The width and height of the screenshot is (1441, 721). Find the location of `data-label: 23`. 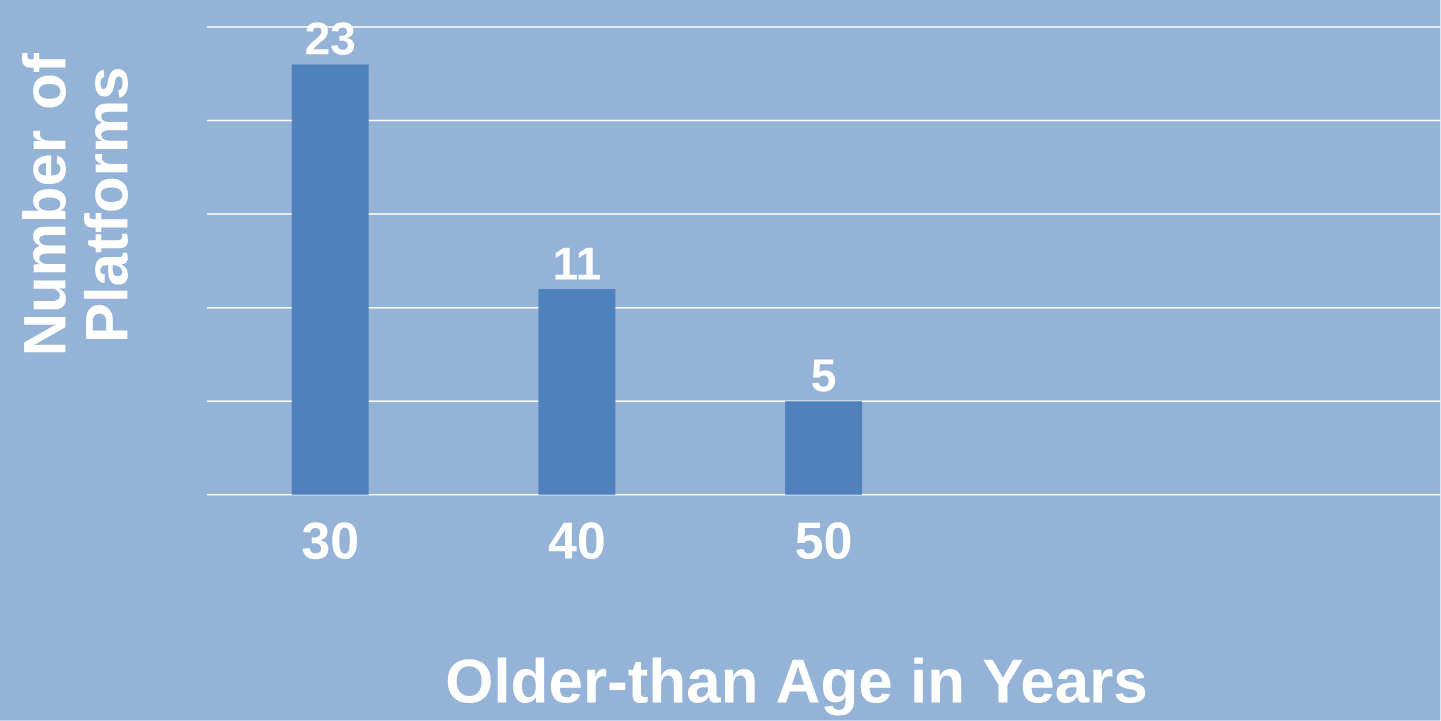

data-label: 23 is located at coordinates (330, 39).